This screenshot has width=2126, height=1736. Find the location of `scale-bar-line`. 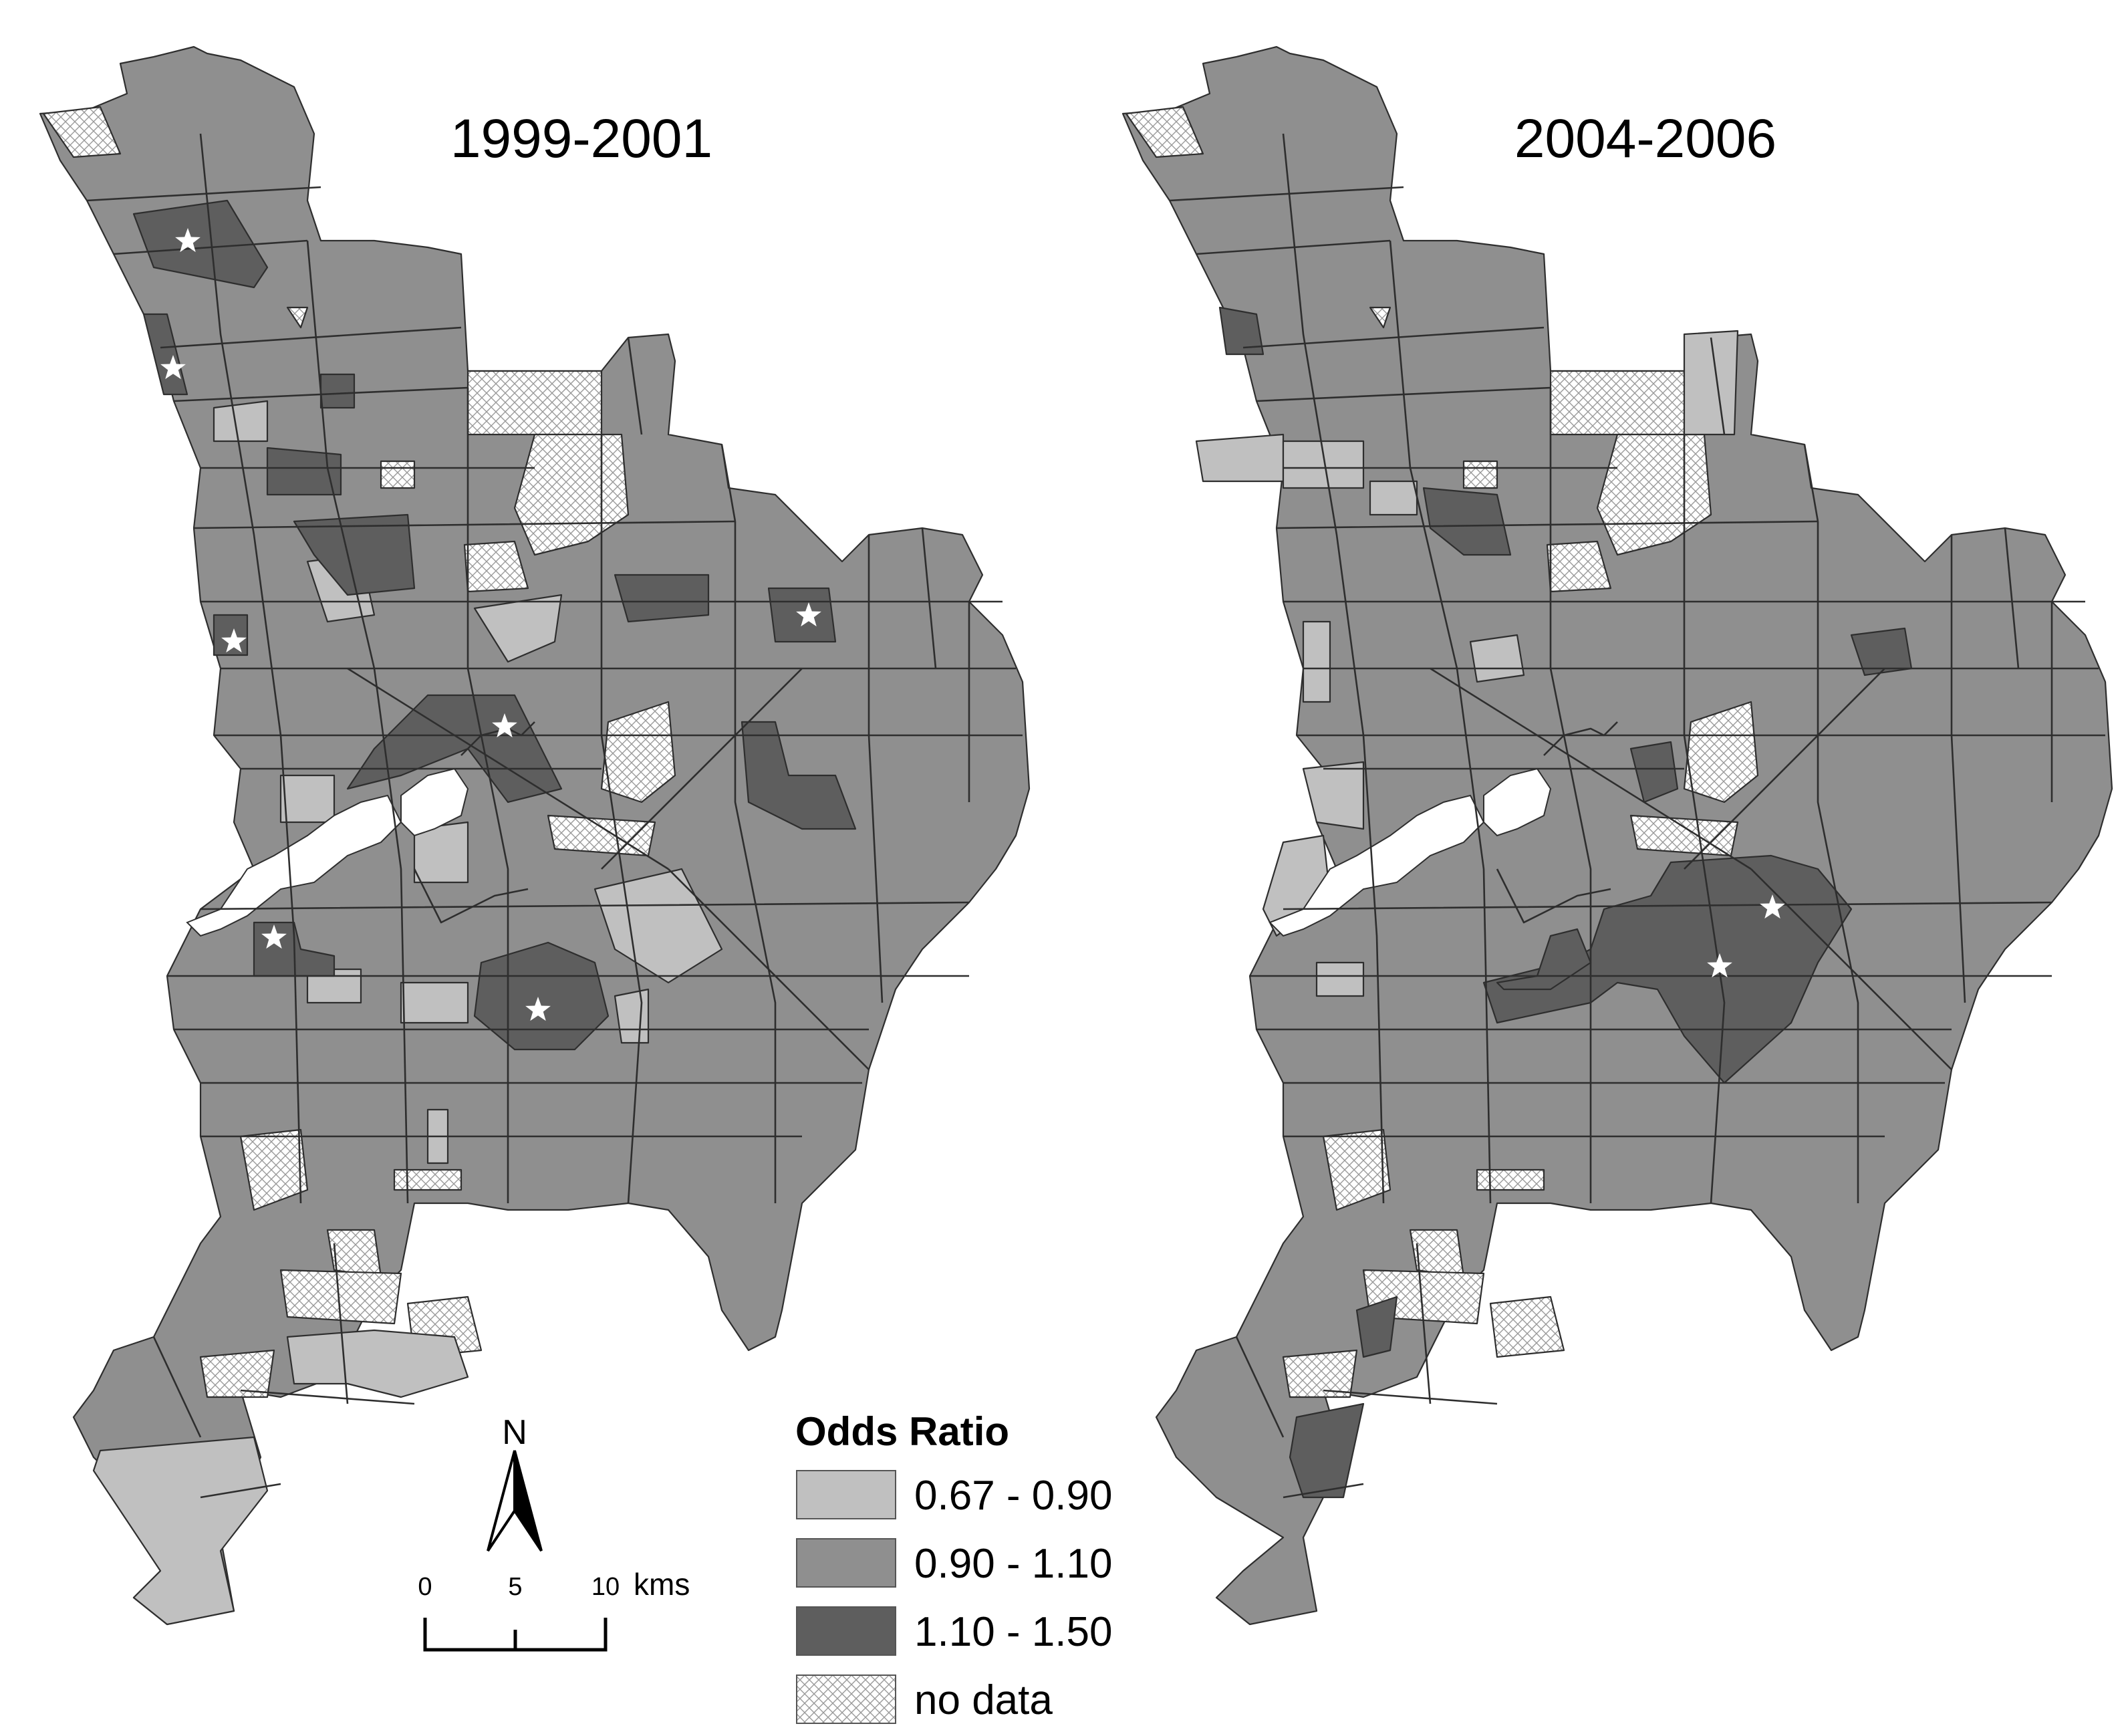

scale-bar-line is located at coordinates (515, 1635).